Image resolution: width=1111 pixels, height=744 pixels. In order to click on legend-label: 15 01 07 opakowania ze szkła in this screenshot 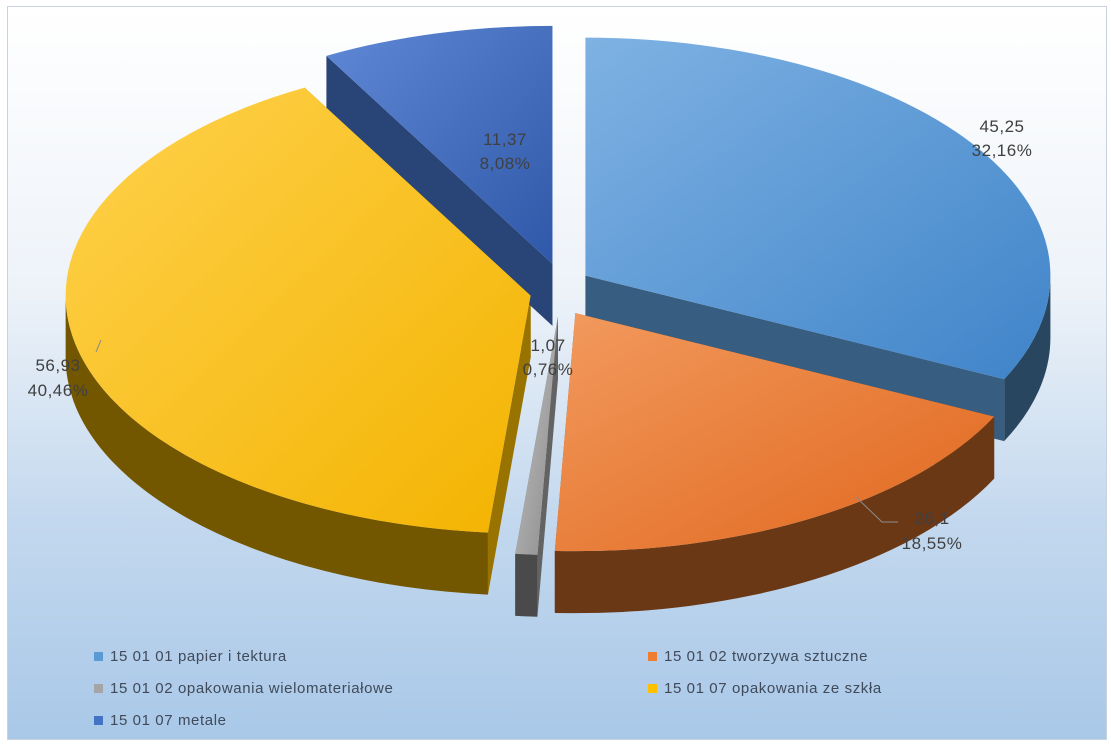, I will do `click(773, 688)`.